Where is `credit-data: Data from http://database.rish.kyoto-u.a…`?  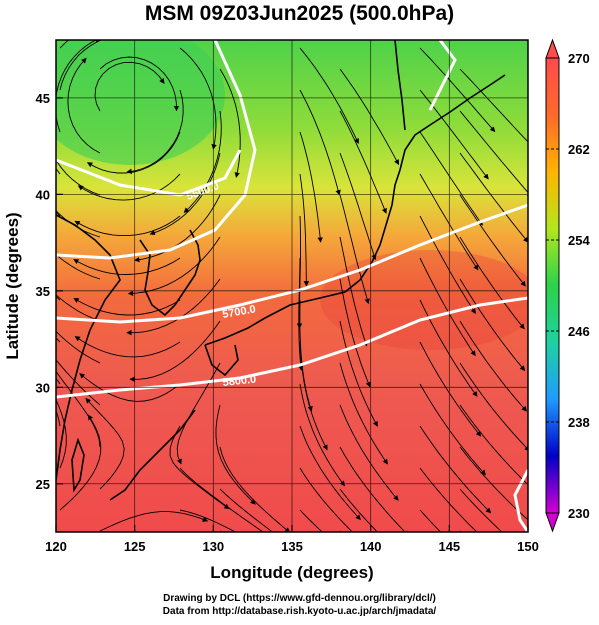 credit-data: Data from http://database.rish.kyoto-u.a… is located at coordinates (299, 611).